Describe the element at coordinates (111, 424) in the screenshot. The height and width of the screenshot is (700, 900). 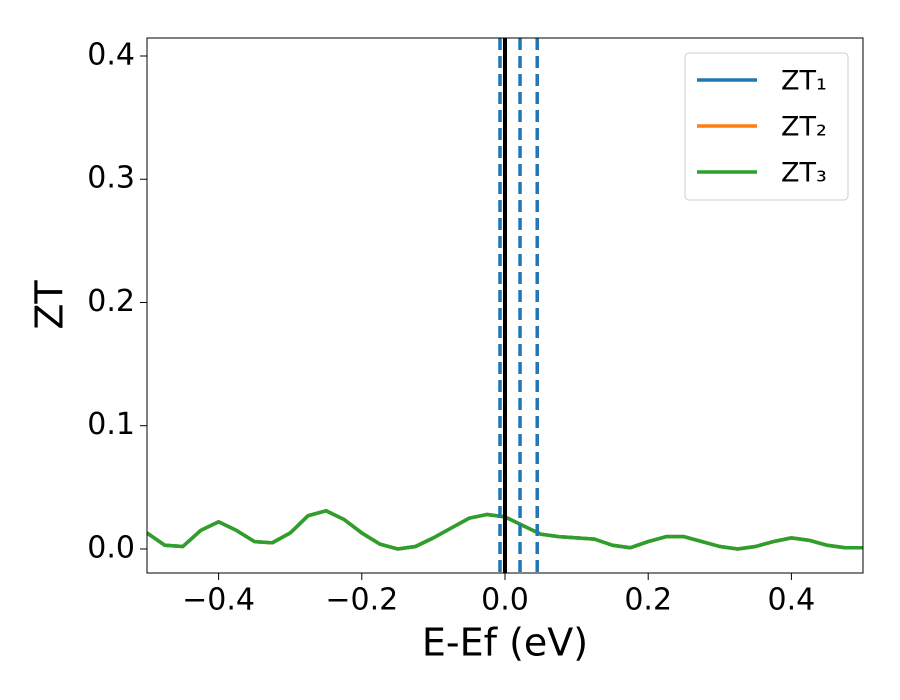
I see `y-tick-label: 0.1` at that location.